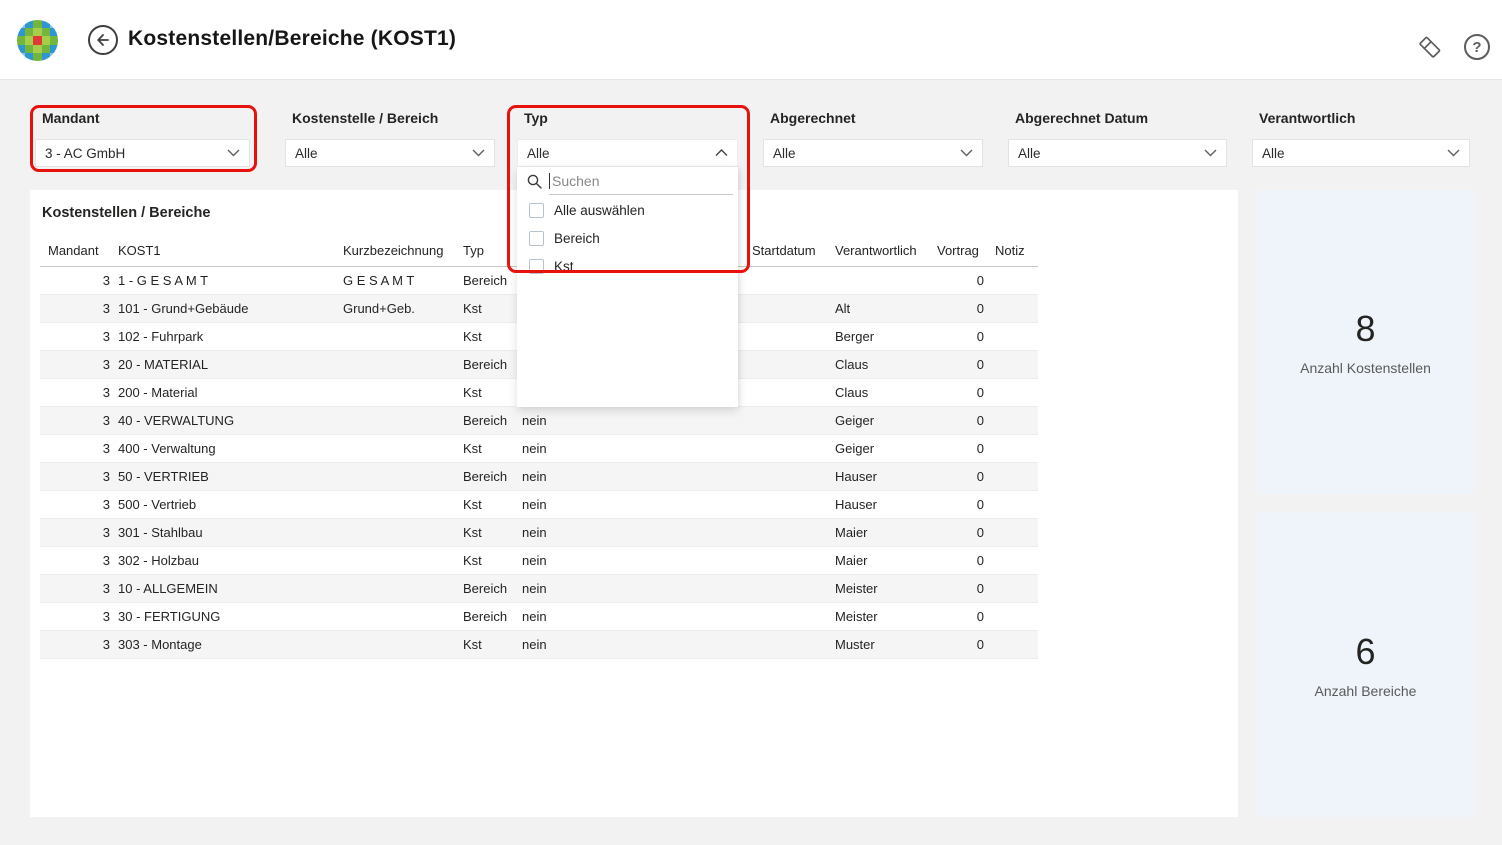 This screenshot has width=1502, height=845. What do you see at coordinates (1477, 47) in the screenshot?
I see `help-icon: ?` at bounding box center [1477, 47].